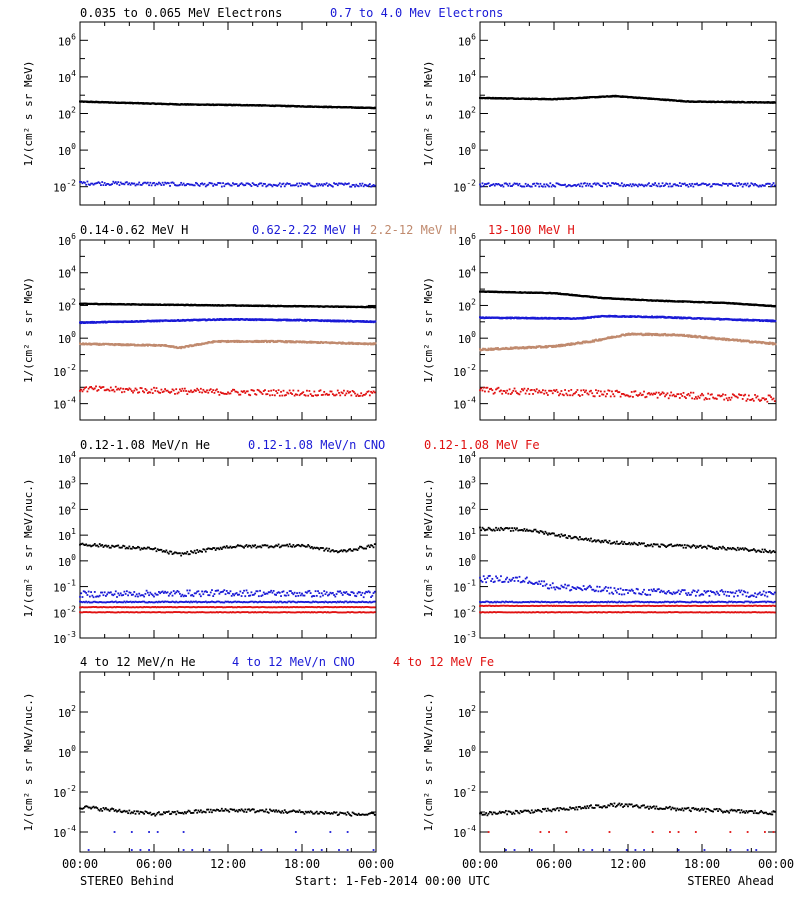 The width and height of the screenshot is (800, 900). What do you see at coordinates (306, 230) in the screenshot?
I see `row-2-title-2: 0.62-2.22 MeV H` at bounding box center [306, 230].